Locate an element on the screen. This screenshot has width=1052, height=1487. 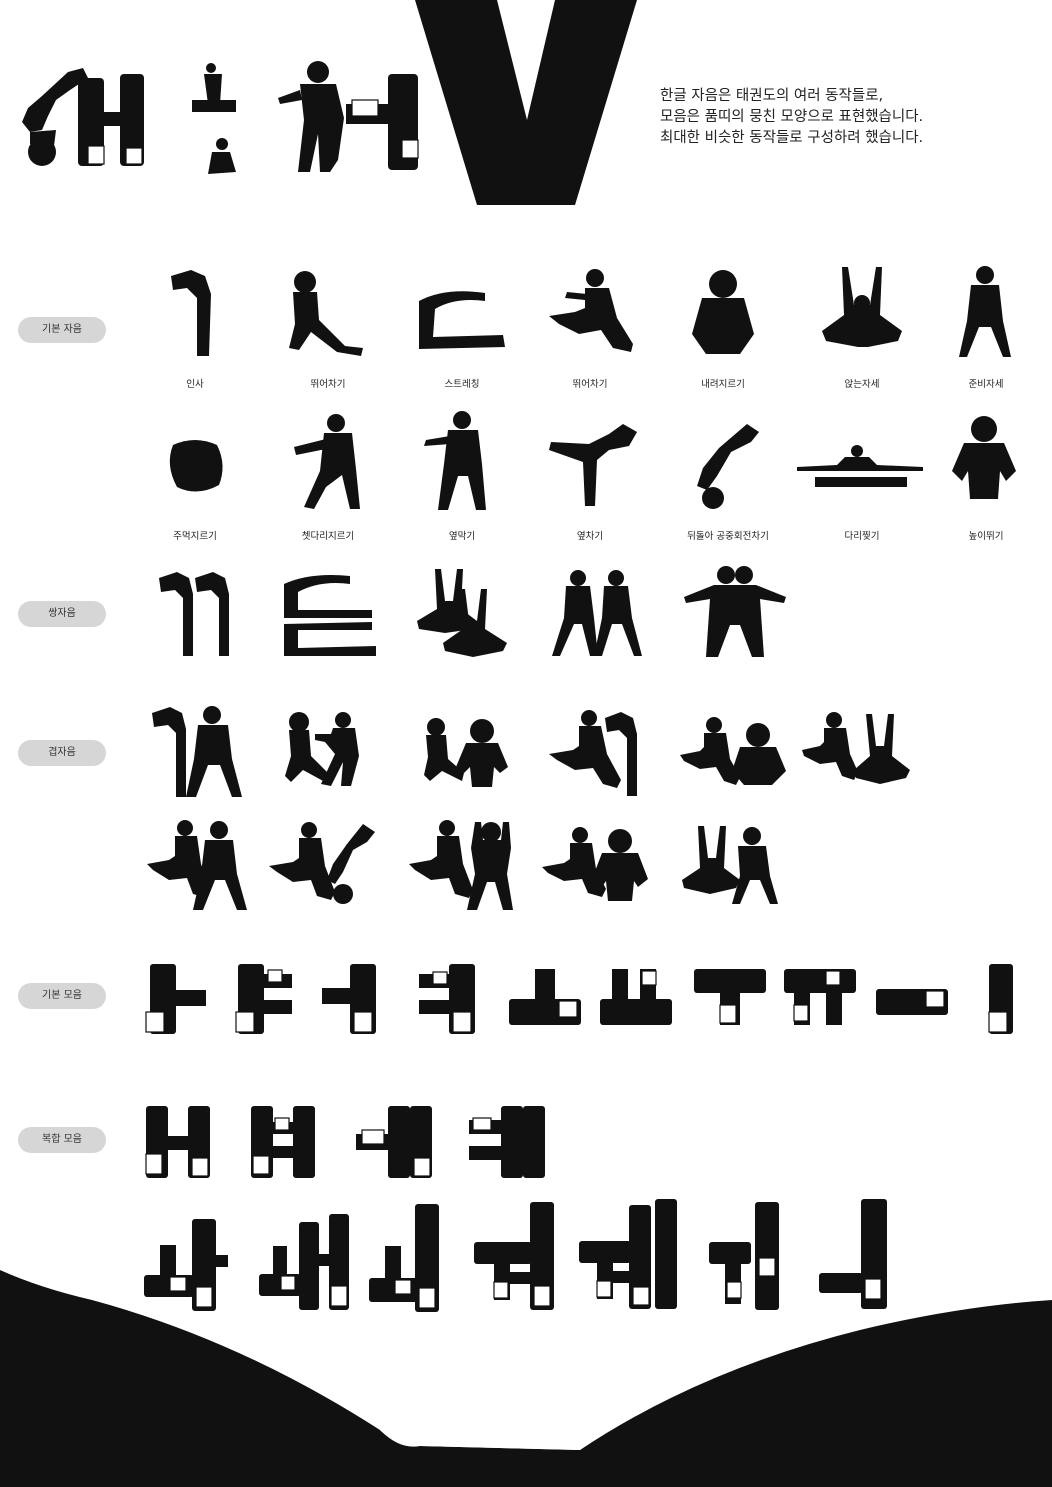
vowel-yeo is located at coordinates (447, 999).